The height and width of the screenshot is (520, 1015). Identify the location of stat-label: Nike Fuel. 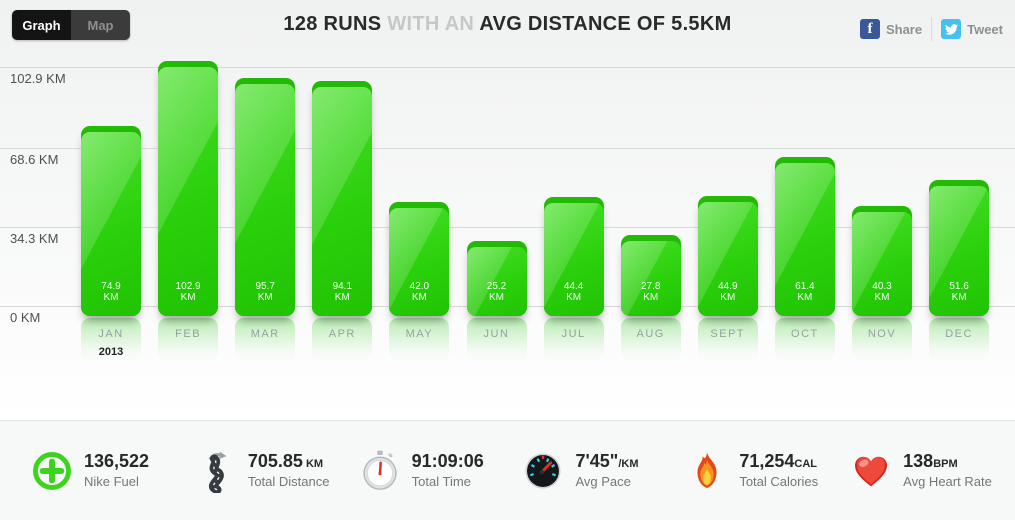
(111, 481).